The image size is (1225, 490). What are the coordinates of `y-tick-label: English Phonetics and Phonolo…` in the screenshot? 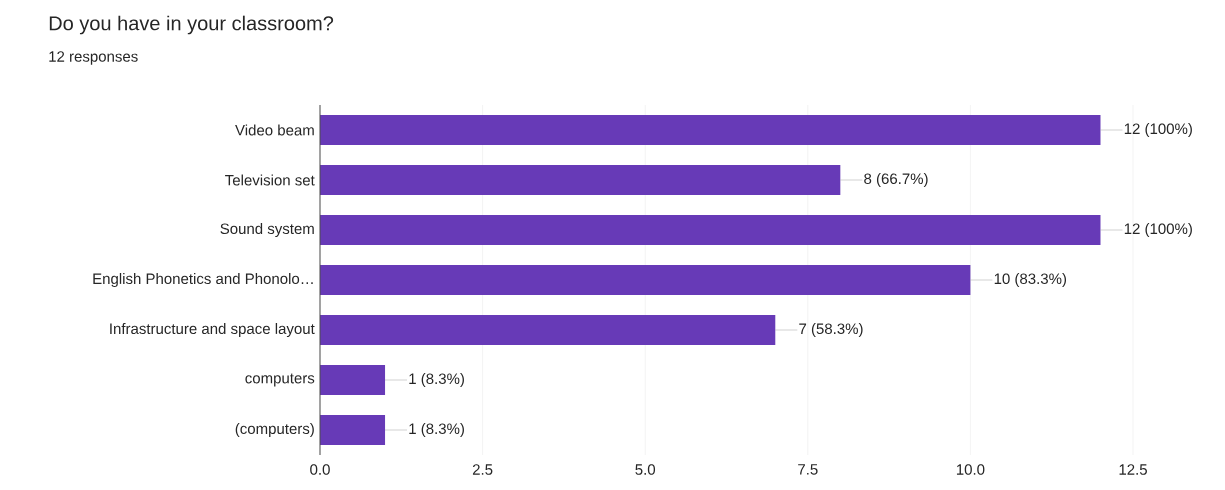 It's located at (203, 280).